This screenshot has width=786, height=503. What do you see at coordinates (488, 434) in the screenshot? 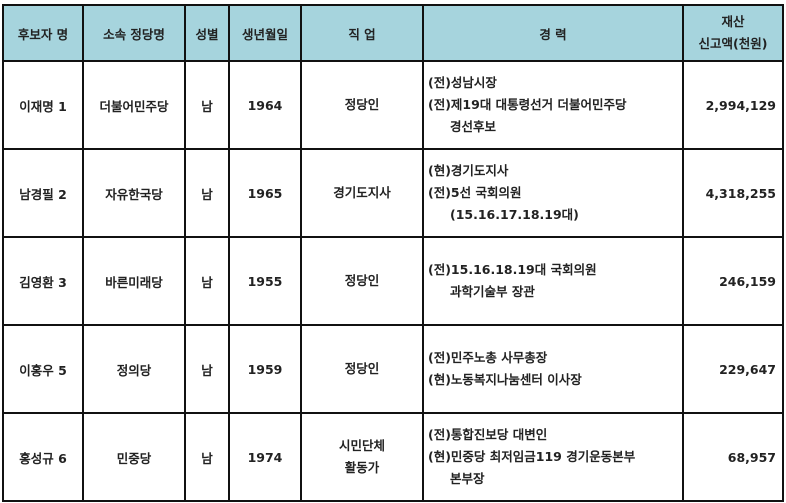
I see `career-line: (전)통합진보당 대변인` at bounding box center [488, 434].